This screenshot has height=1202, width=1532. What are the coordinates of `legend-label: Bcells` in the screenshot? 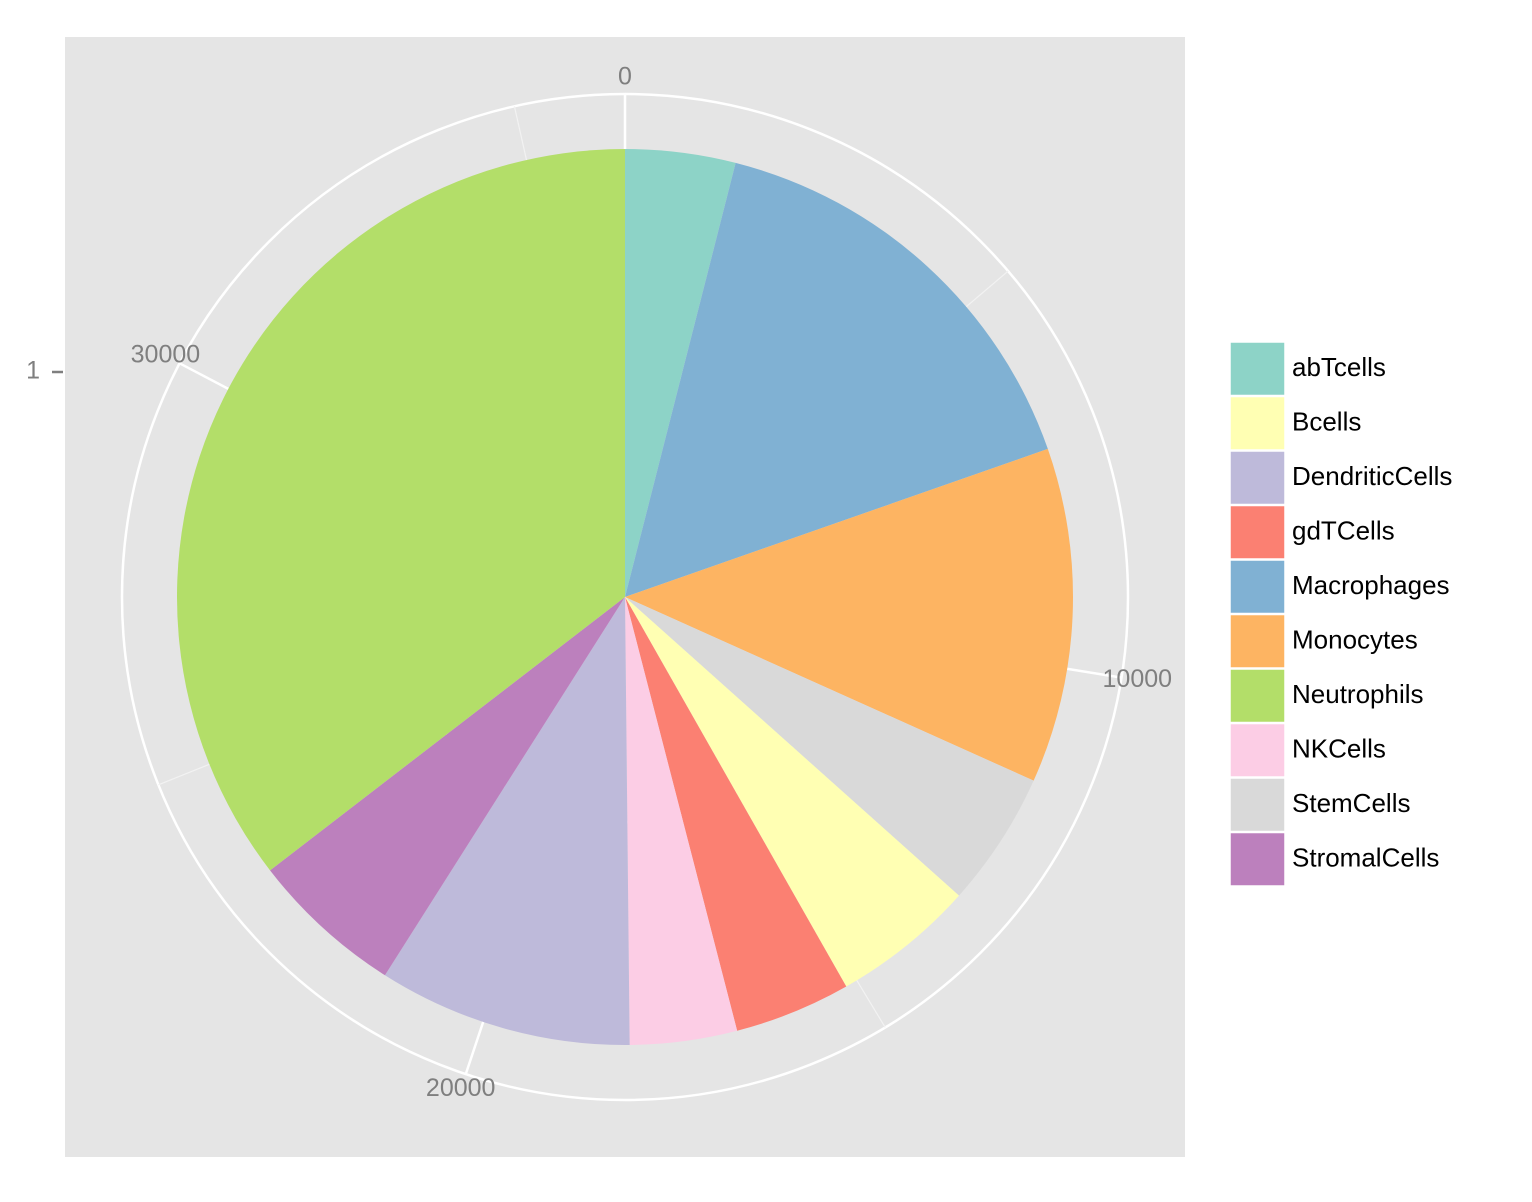 It's located at (1326, 422).